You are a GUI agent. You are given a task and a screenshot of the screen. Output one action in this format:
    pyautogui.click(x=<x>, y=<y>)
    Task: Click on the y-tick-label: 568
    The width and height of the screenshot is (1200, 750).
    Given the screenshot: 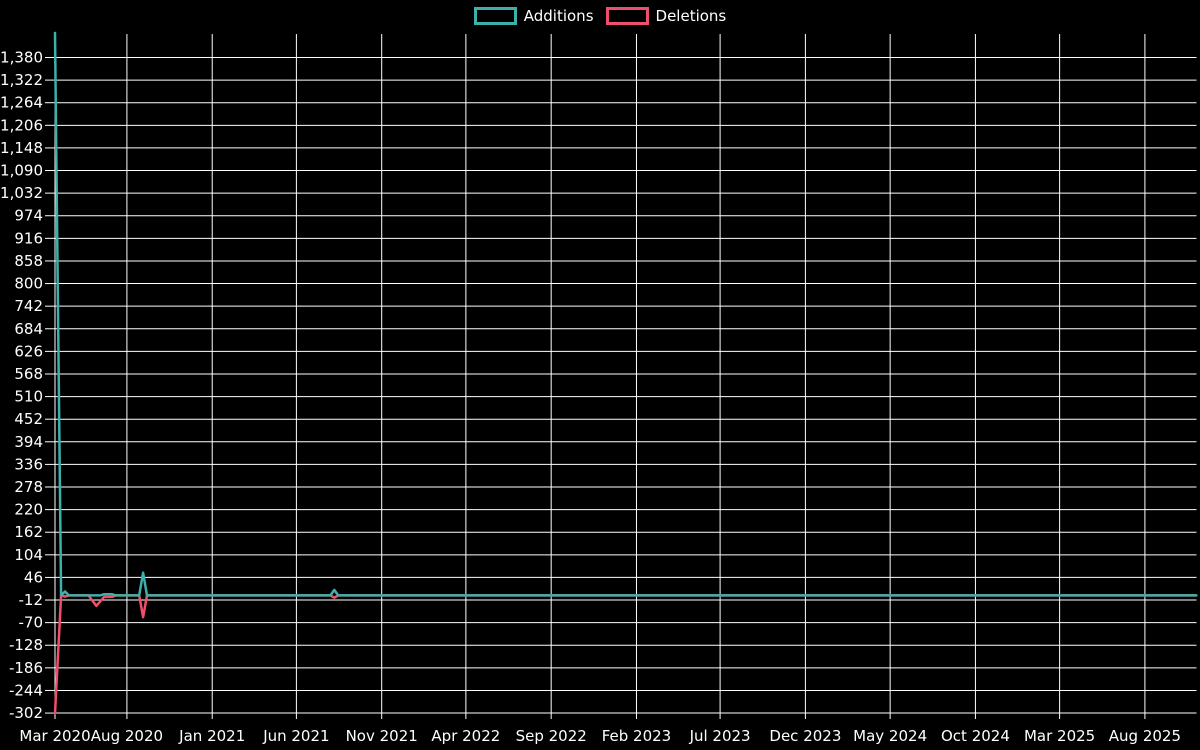 What is the action you would take?
    pyautogui.click(x=28, y=374)
    